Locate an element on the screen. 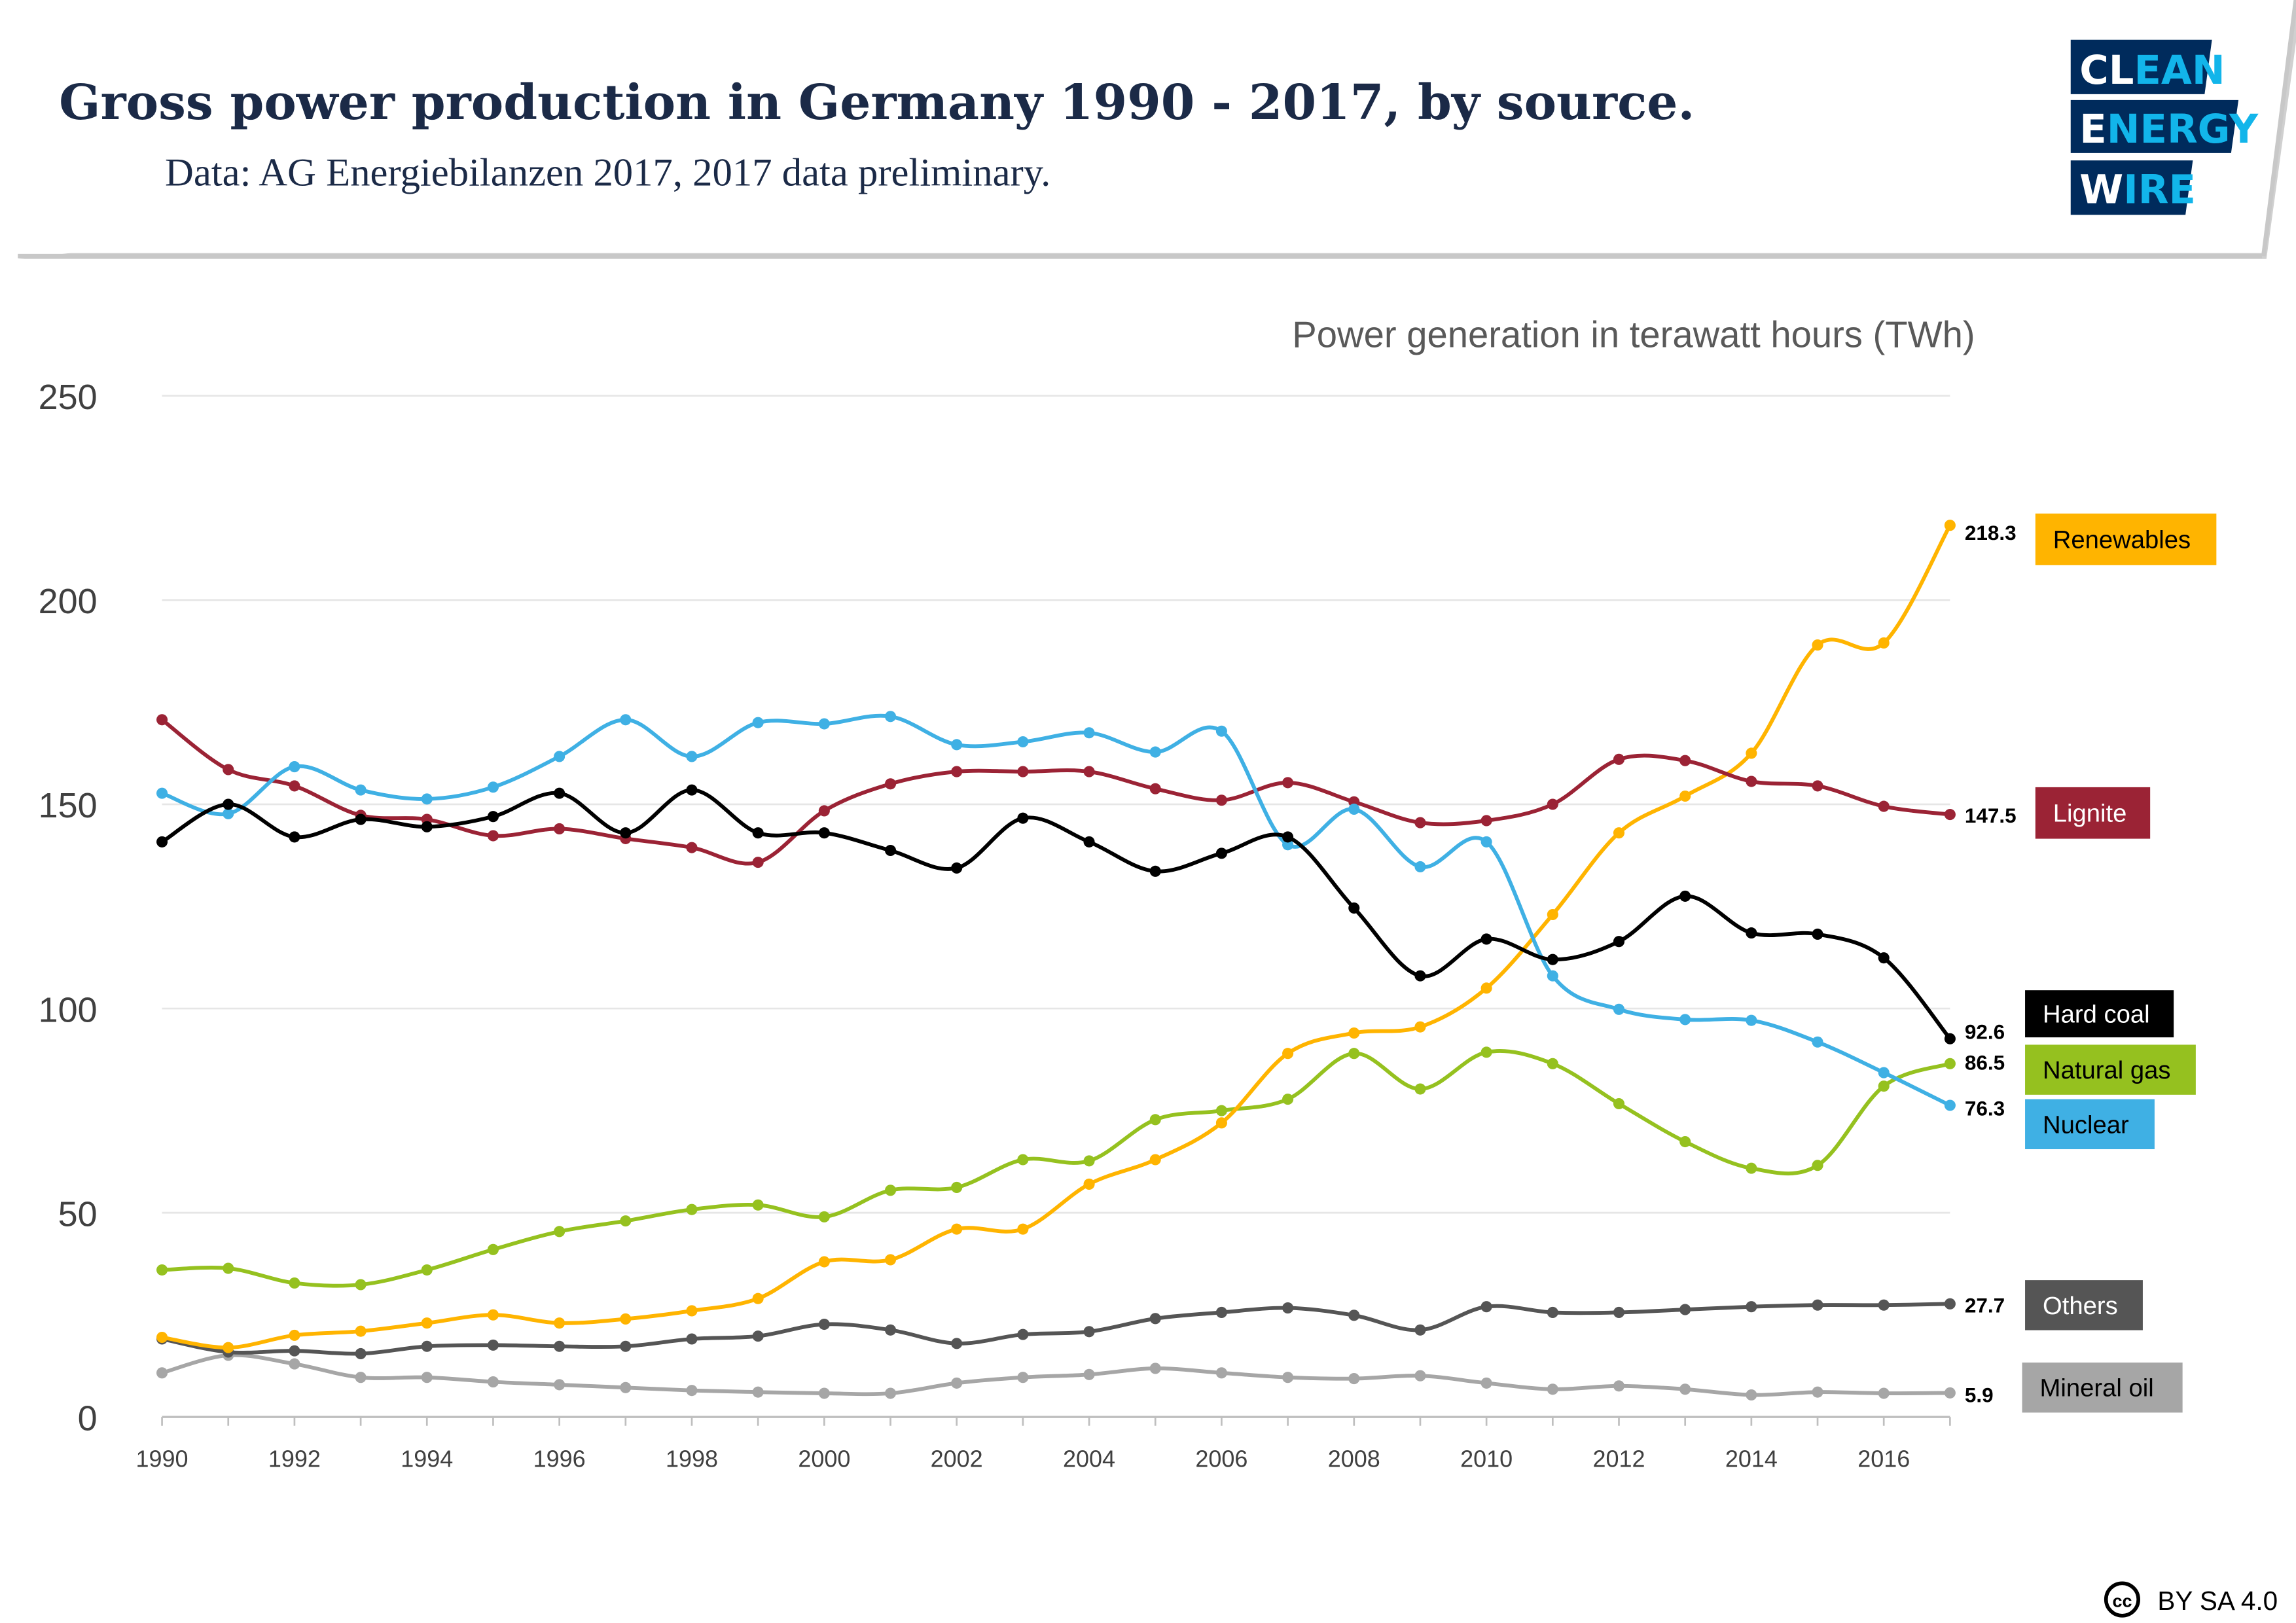 This screenshot has width=2296, height=1623. svg-text: WIRE is located at coordinates (2137, 190).